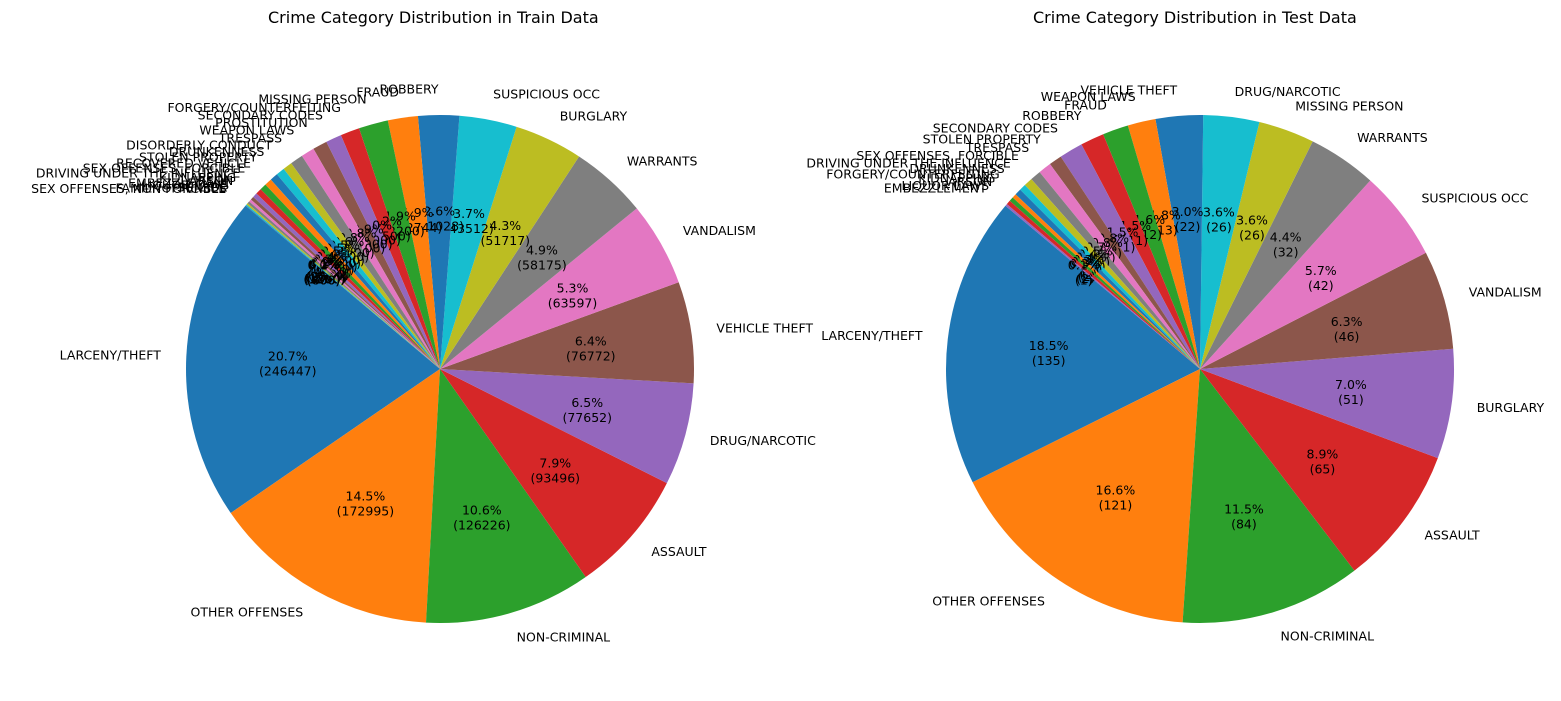  Describe the element at coordinates (662, 160) in the screenshot. I see `train-slice-label: WARRANTS` at that location.